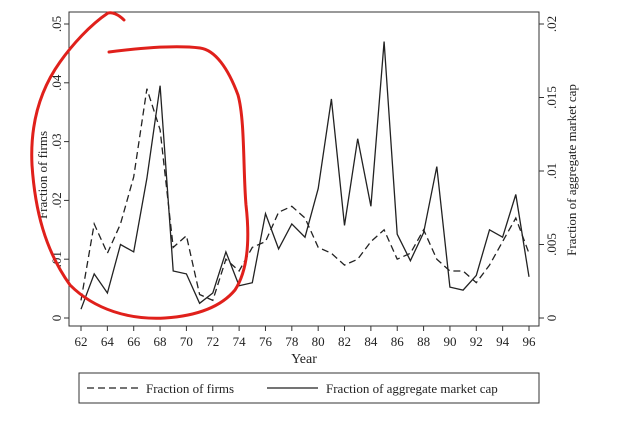  Describe the element at coordinates (81, 341) in the screenshot. I see `x-tick-label: 62` at that location.